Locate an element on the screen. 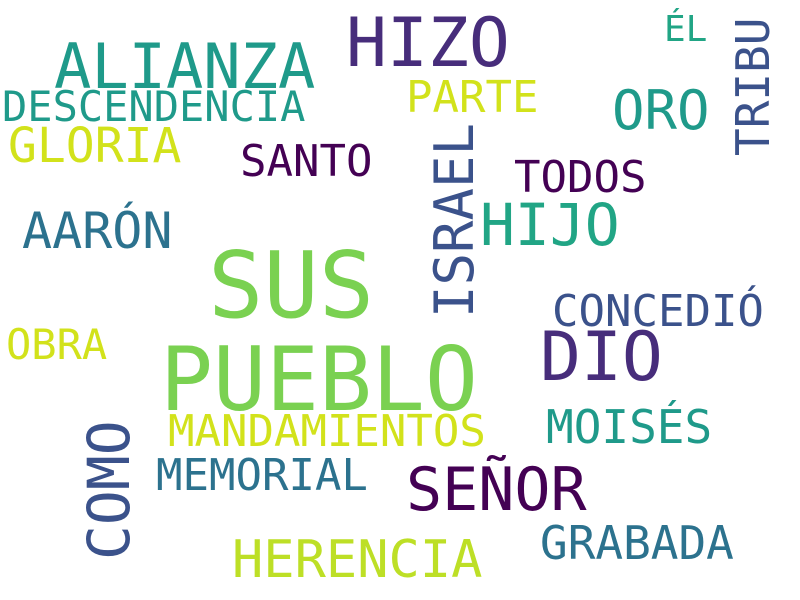 This screenshot has height=600, width=800. word-tribu: TRIBU is located at coordinates (753, 86).